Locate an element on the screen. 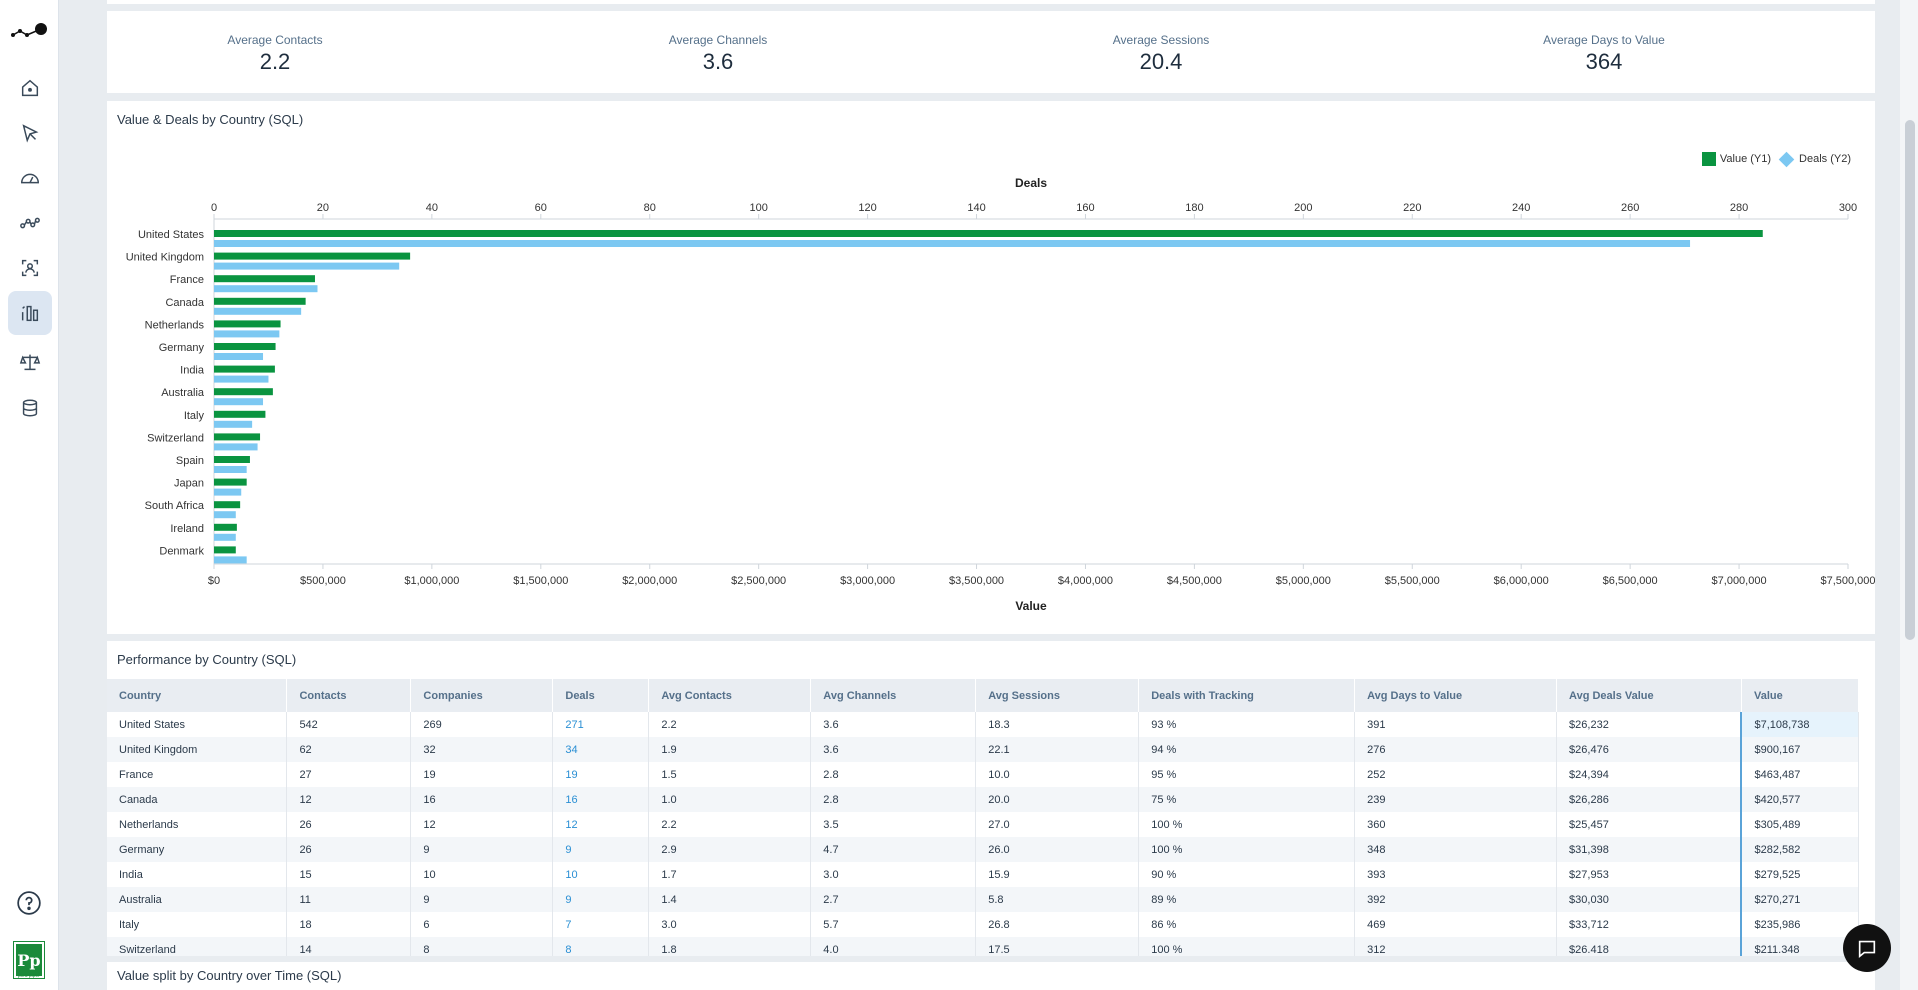 The width and height of the screenshot is (1918, 990). sidebar-item-gauge is located at coordinates (30, 178).